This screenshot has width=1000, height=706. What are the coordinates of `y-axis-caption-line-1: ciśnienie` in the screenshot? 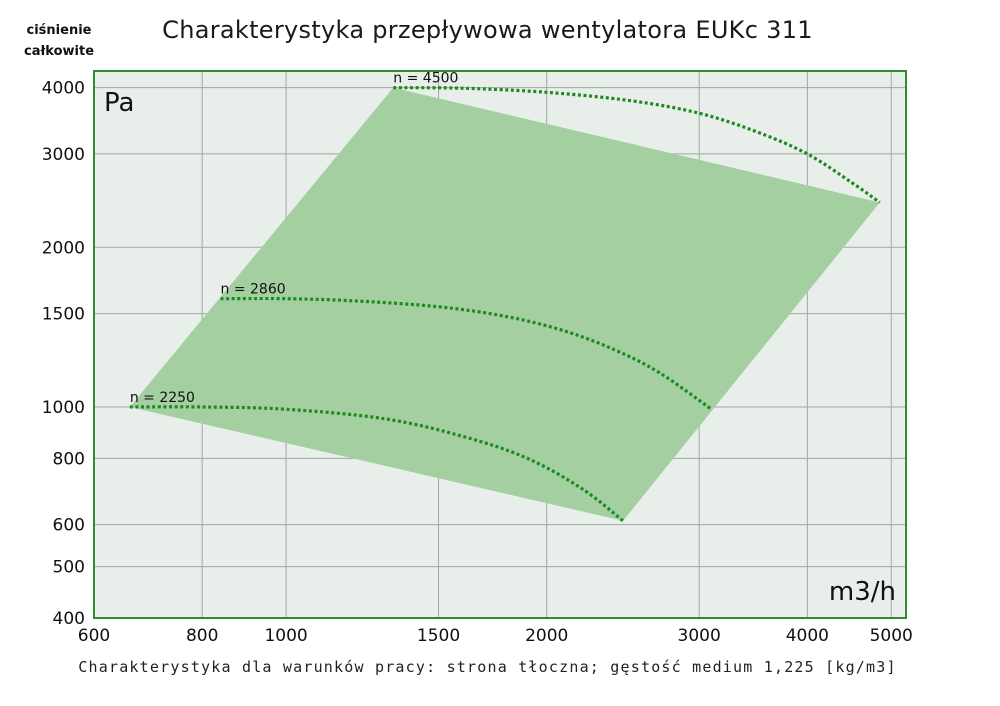 It's located at (59, 30).